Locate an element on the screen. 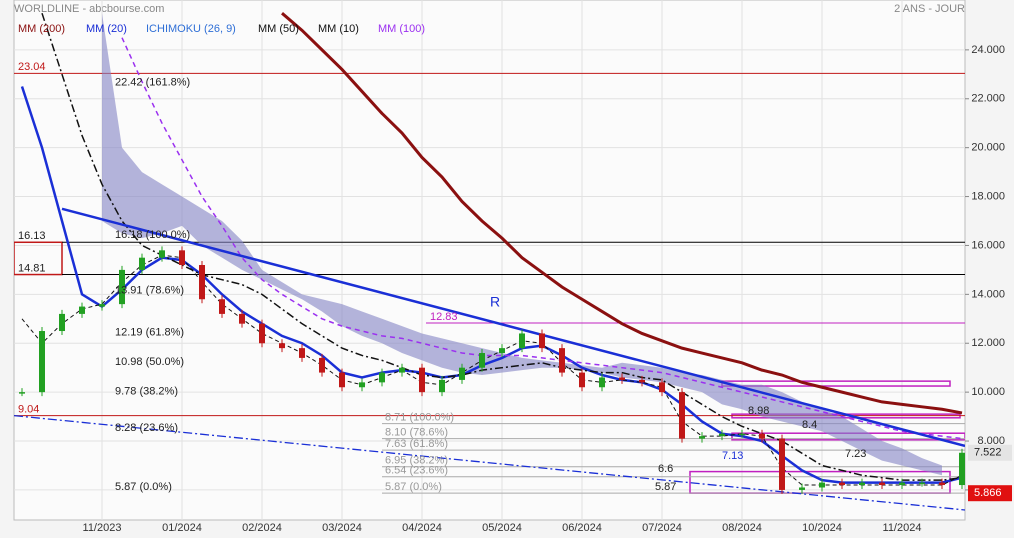  annotation: 8.98 is located at coordinates (758, 411).